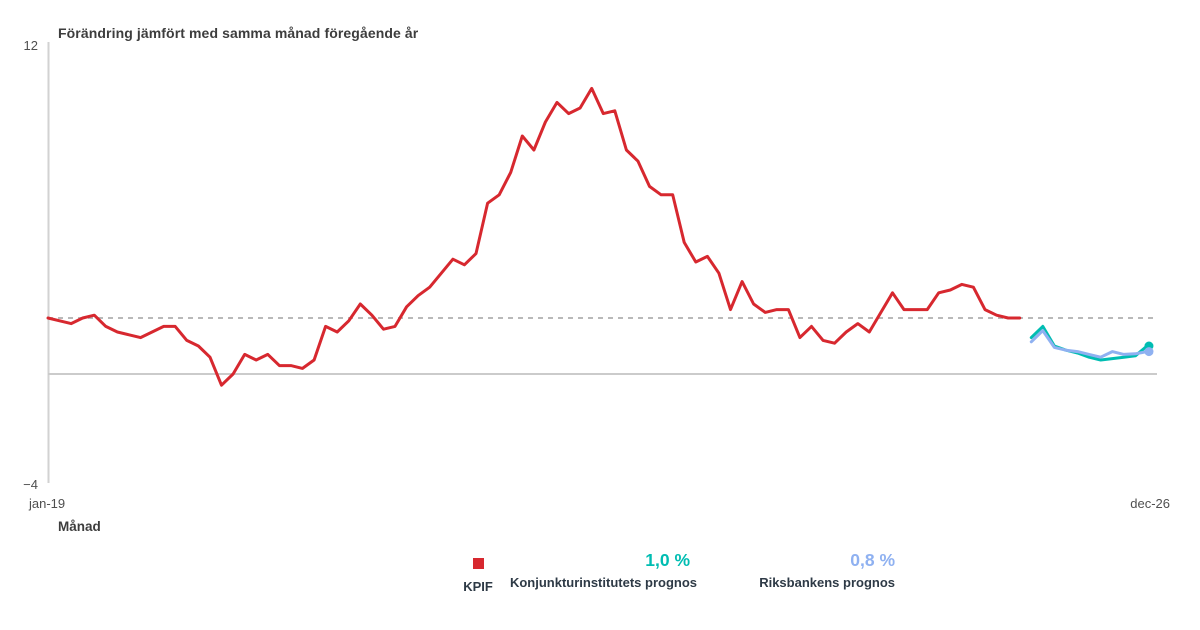 This screenshot has width=1200, height=630. Describe the element at coordinates (79, 526) in the screenshot. I see `x-axis-title: Månad` at that location.